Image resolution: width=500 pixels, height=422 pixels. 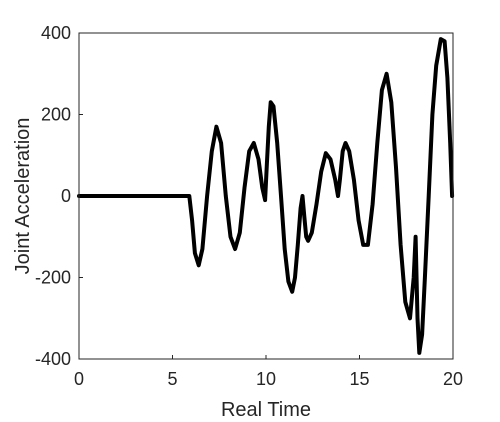 What do you see at coordinates (172, 379) in the screenshot?
I see `x-tick-label: 5` at bounding box center [172, 379].